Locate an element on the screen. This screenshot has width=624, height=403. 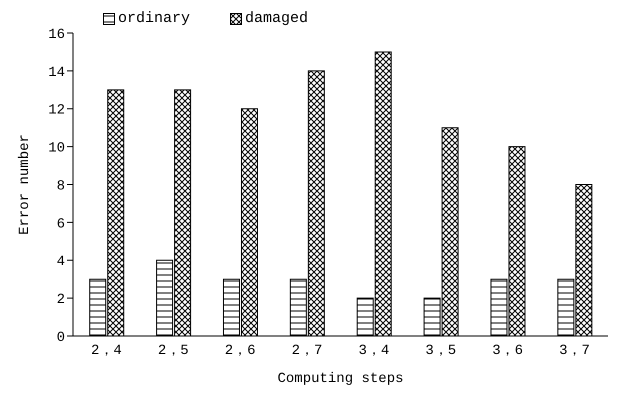
y-tick-label: 14 is located at coordinates (56, 72).